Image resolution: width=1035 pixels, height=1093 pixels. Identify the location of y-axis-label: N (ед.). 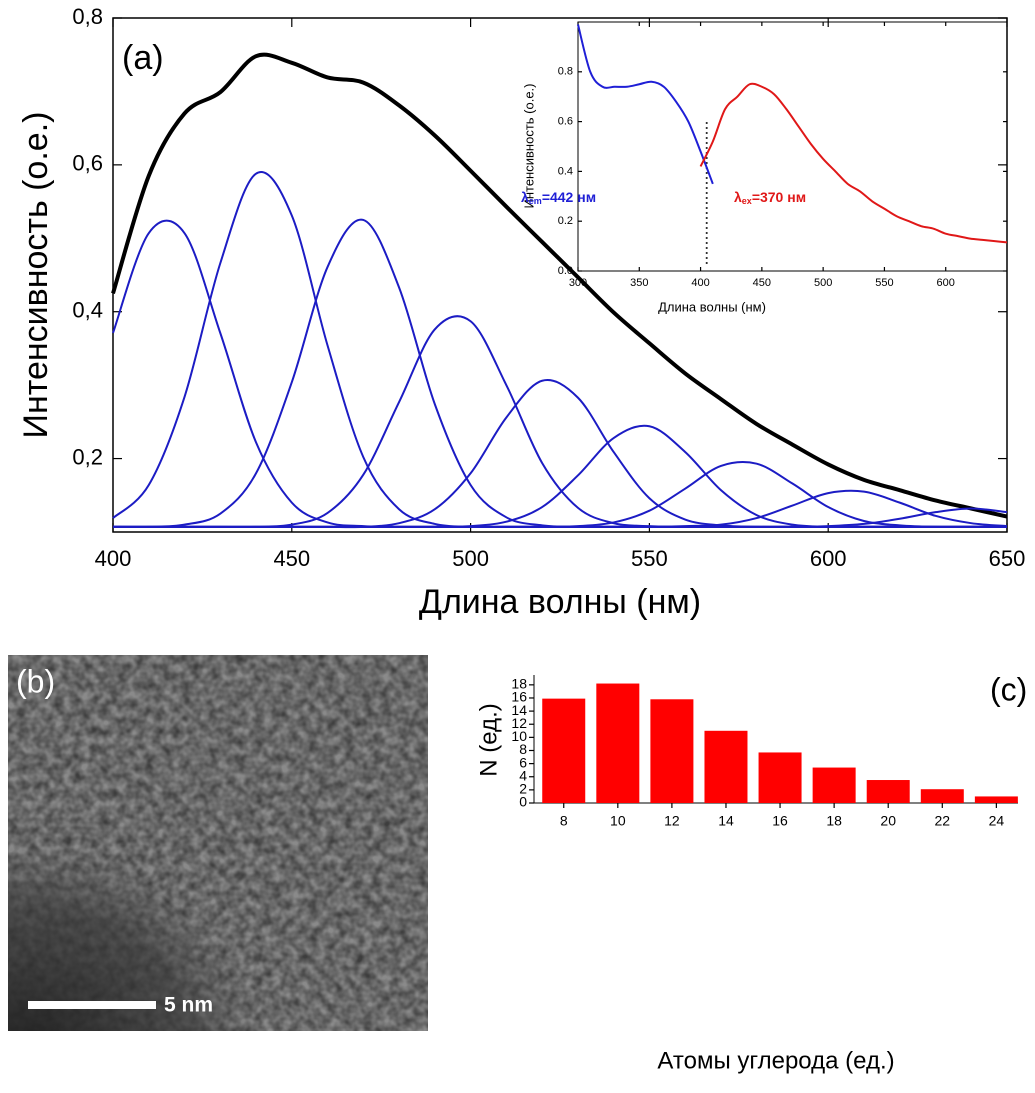
(488, 739).